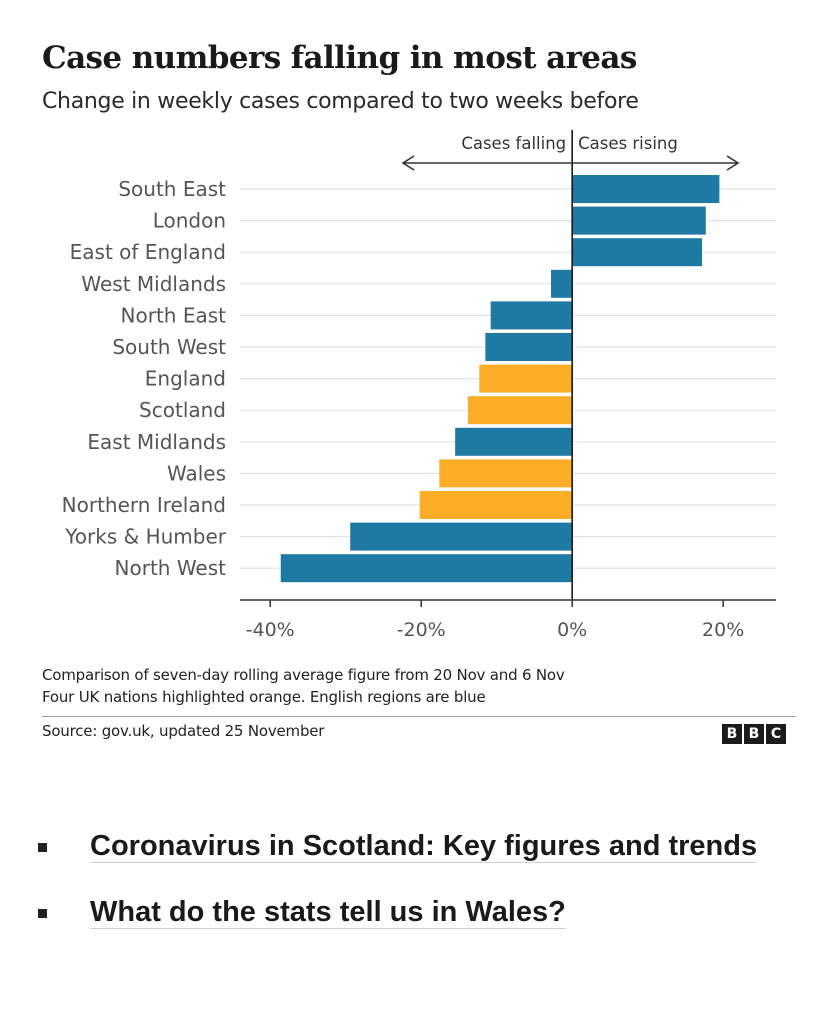 This screenshot has height=1020, width=828. I want to click on category-label: South West, so click(169, 347).